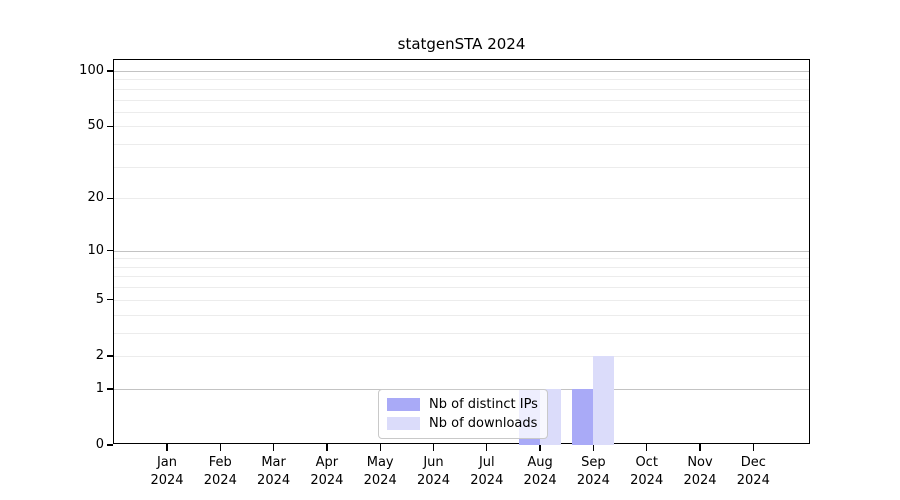  What do you see at coordinates (99, 355) in the screenshot?
I see `y-tick-label-2: 2` at bounding box center [99, 355].